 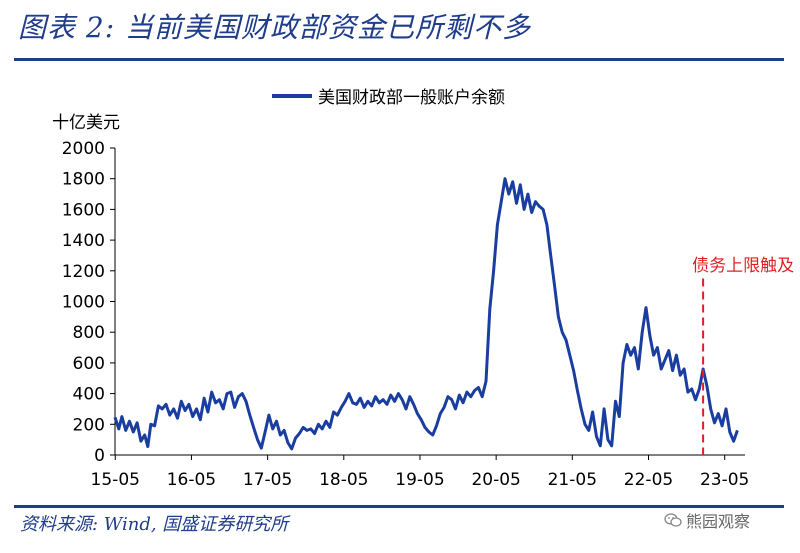 I want to click on figure-title: 图表 2: 当前美国财政部资金已所剩不多, so click(x=275, y=27).